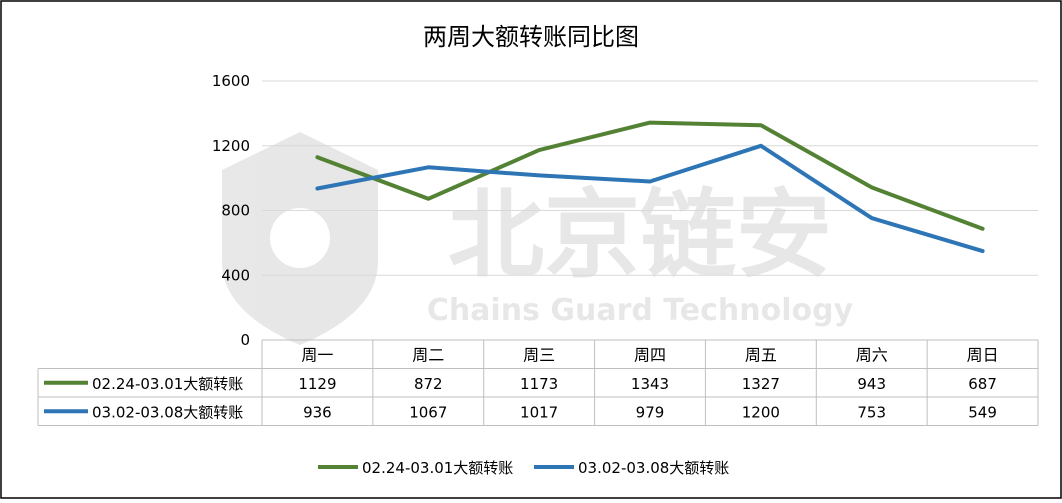 The width and height of the screenshot is (1062, 503). Describe the element at coordinates (523, 468) in the screenshot. I see `legend: 02.24-03.01大额转账 03.02-03.08大额转账` at that location.